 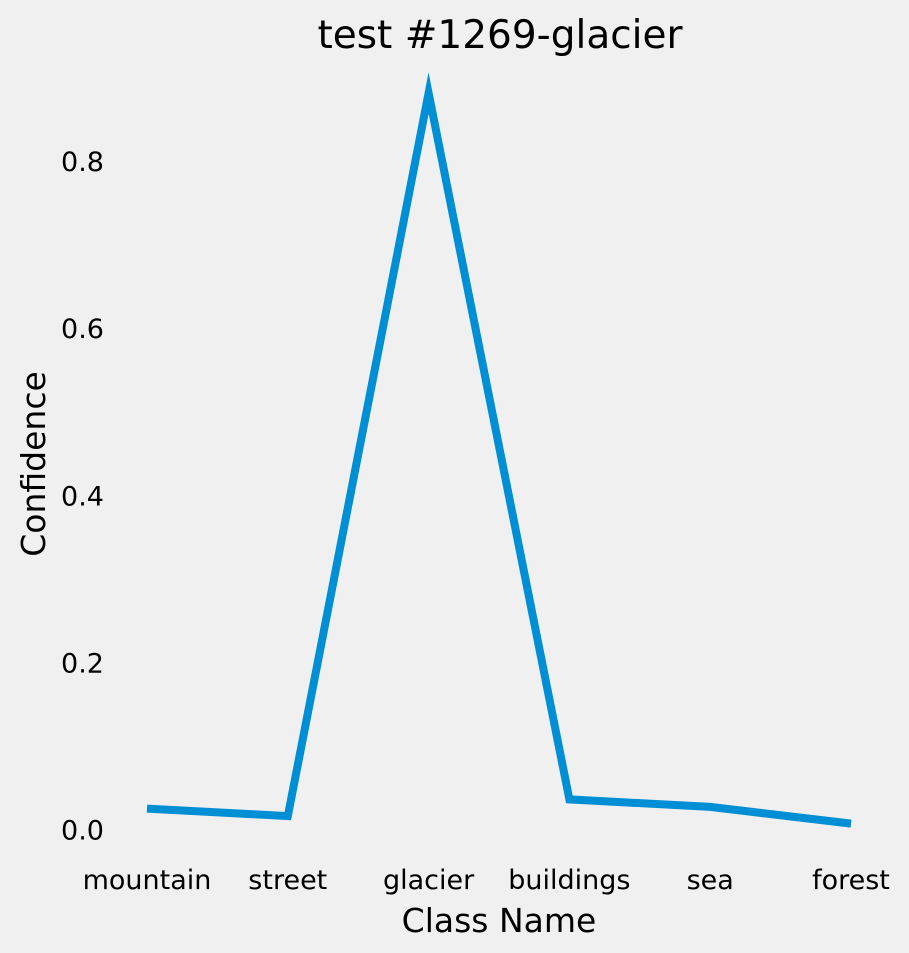 I want to click on y-tick-label: 0.4, so click(x=82, y=496).